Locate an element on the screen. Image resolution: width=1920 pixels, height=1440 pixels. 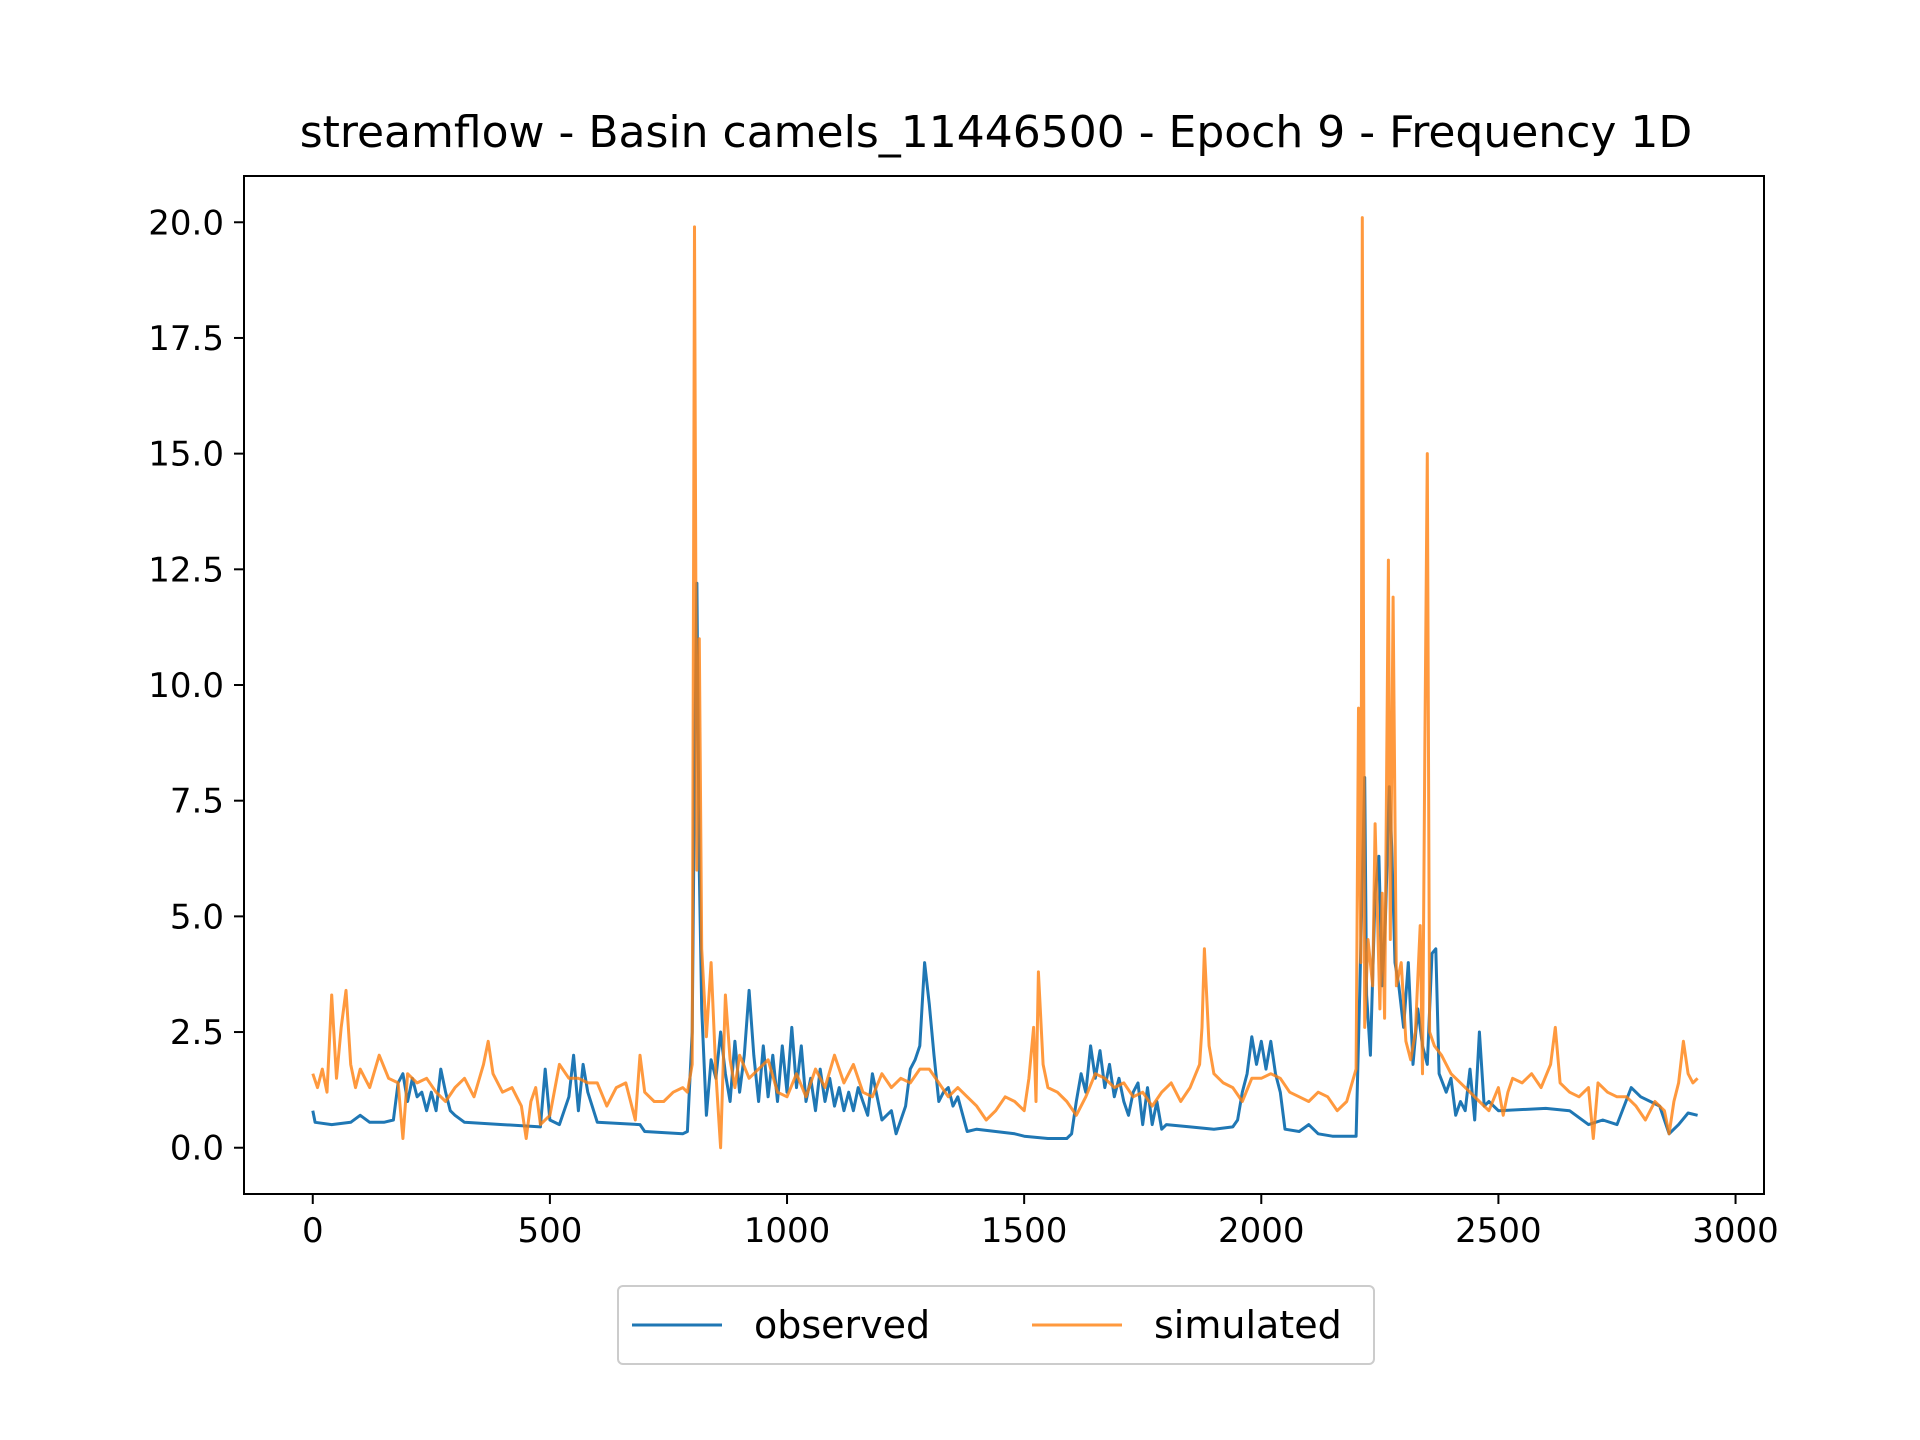
x-axis: 0 500 1000 1500 2000 2500 3000 is located at coordinates (1040, 1222).